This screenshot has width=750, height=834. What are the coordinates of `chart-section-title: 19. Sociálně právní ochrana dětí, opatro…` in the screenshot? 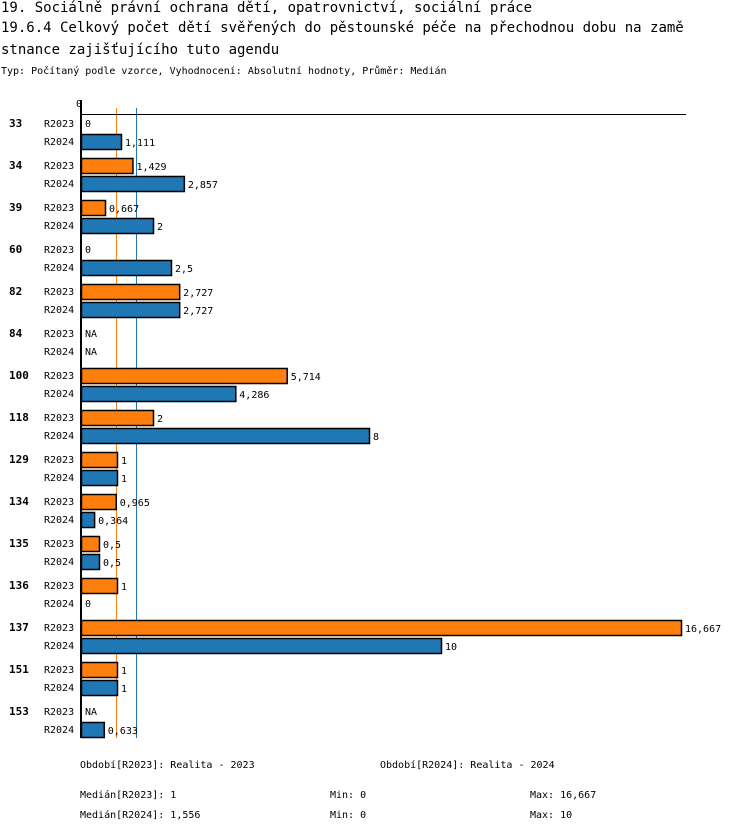 It's located at (267, 8).